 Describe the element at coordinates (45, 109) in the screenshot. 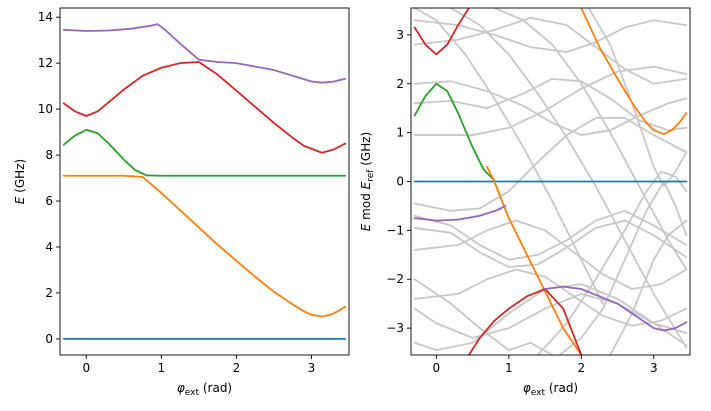

I see `y-tick-label: 10` at that location.